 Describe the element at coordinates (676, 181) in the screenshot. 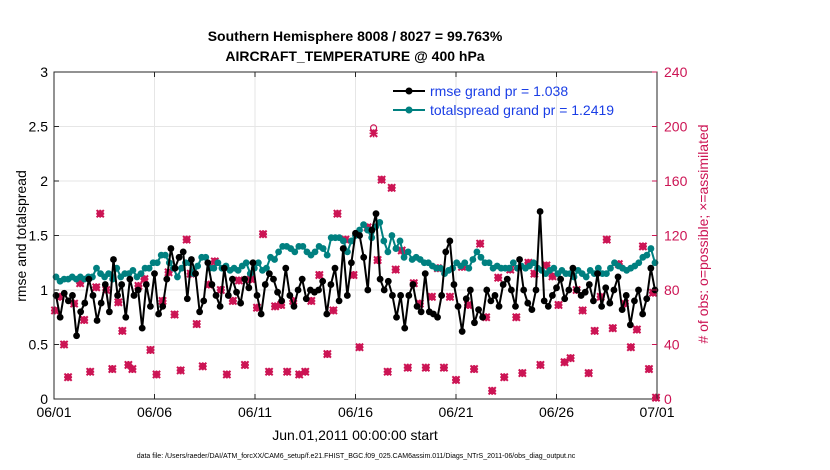

I see `y-tick-label-right: 160` at that location.